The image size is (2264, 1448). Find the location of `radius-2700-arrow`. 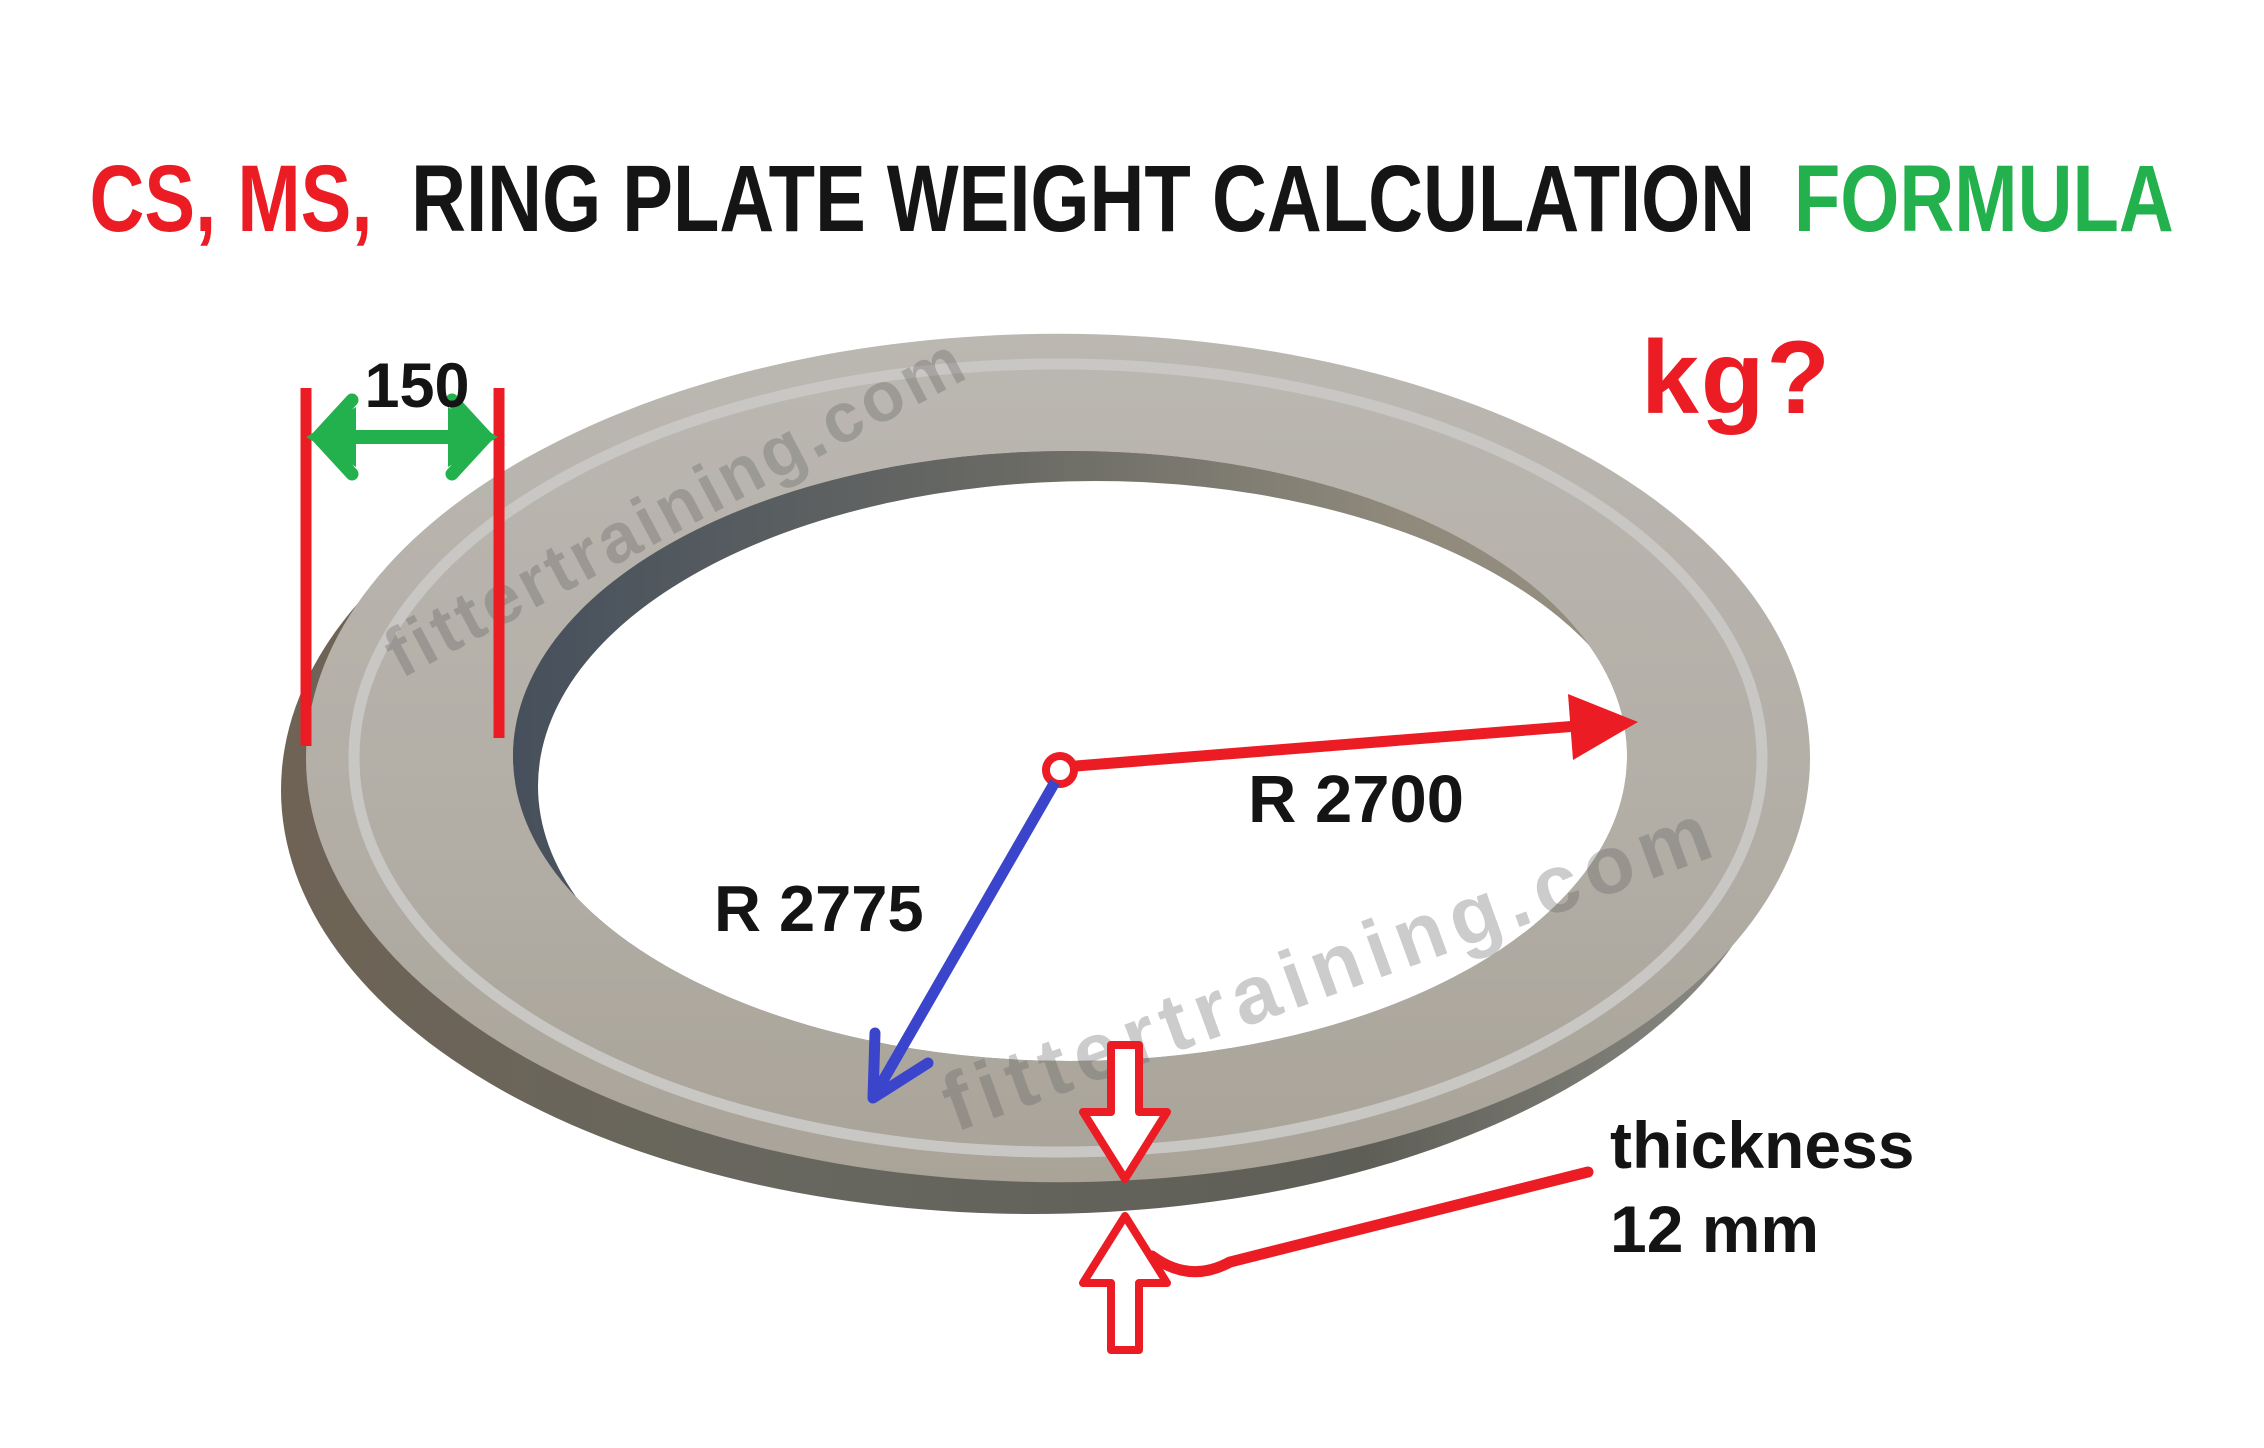

radius-2700-arrow is located at coordinates (1356, 733).